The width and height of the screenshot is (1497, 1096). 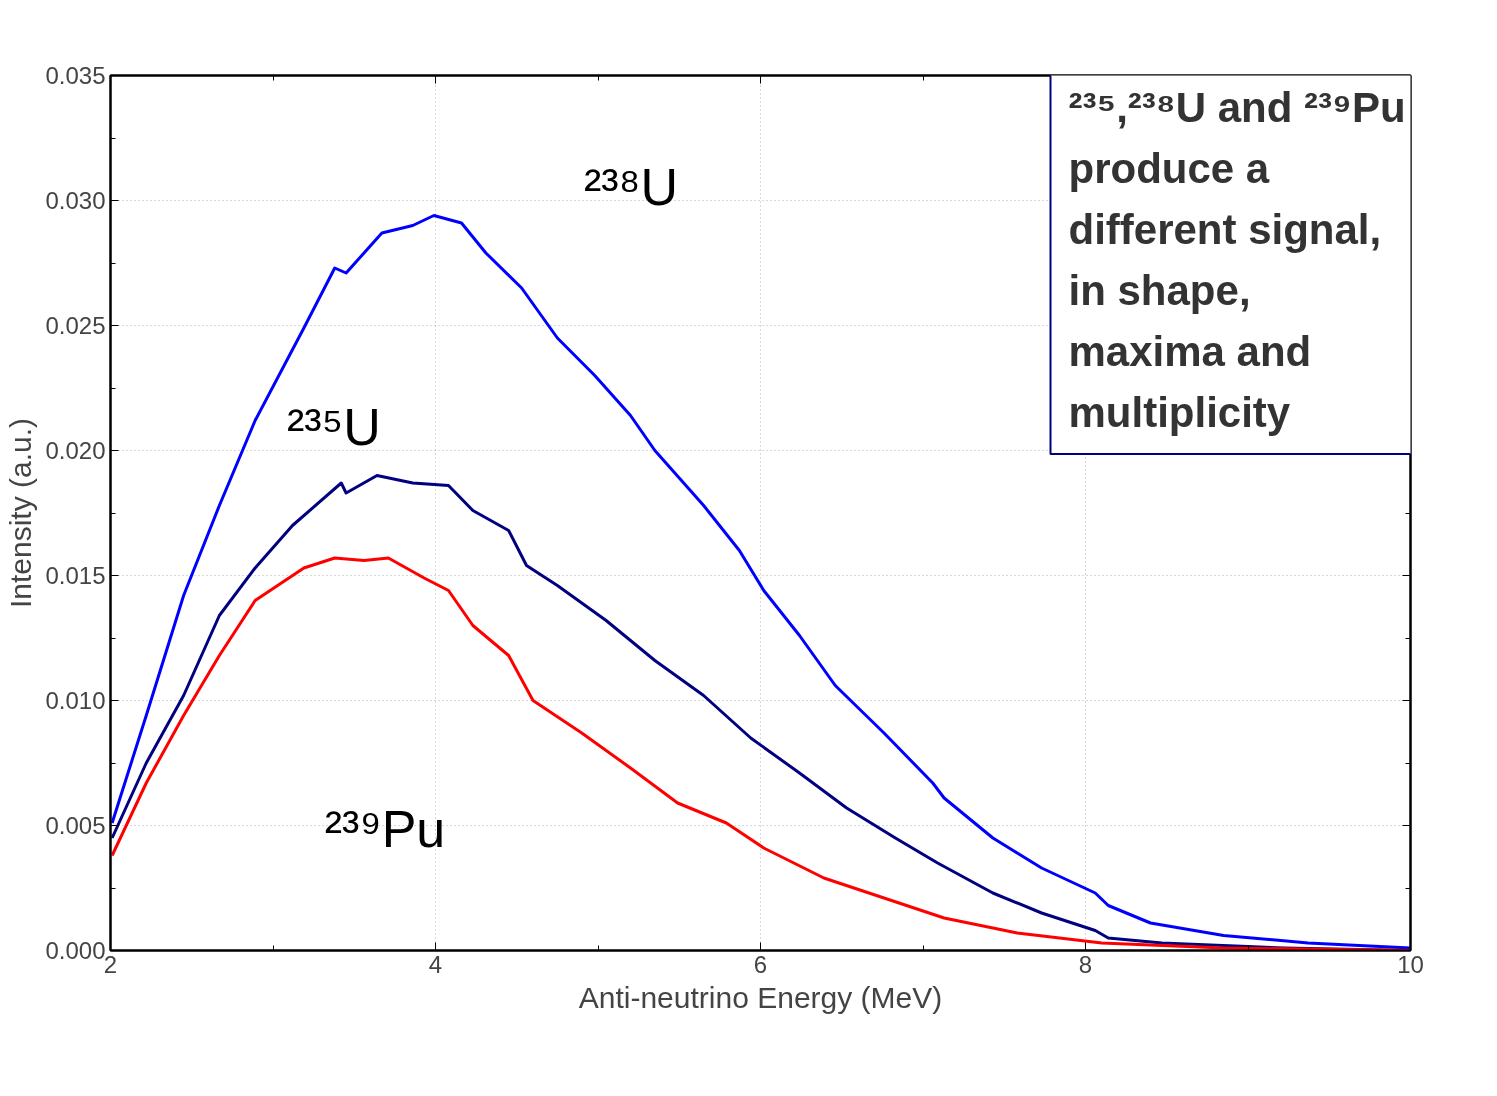 I want to click on x-tick-label: 10, so click(x=1410, y=964).